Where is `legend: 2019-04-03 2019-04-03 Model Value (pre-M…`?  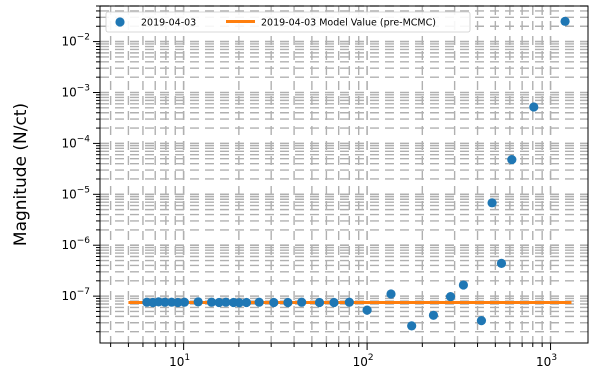 legend: 2019-04-03 2019-04-03 Model Value (pre-M… is located at coordinates (288, 22).